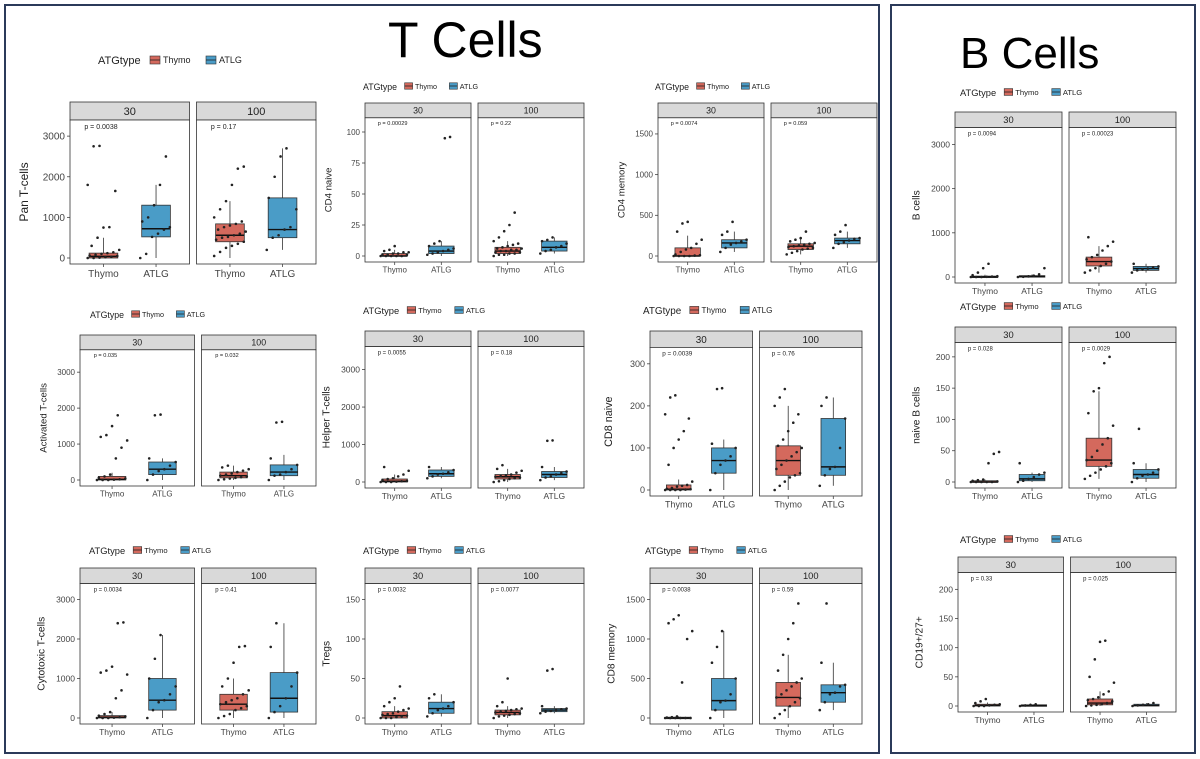 The image size is (1200, 759). I want to click on p-value: p = 0.18, so click(502, 353).